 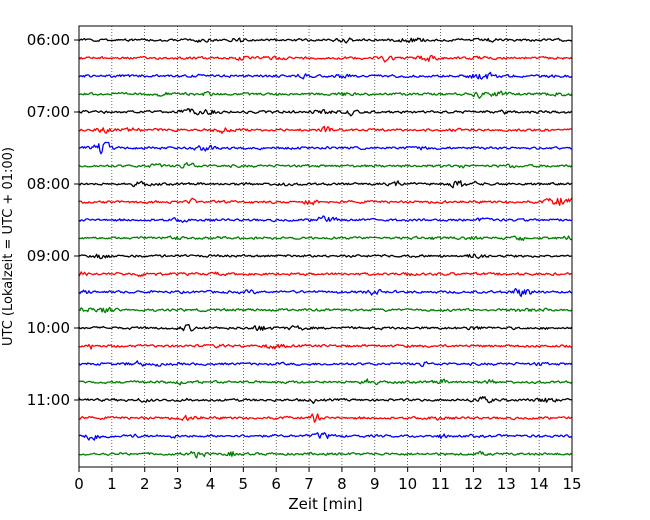 What do you see at coordinates (145, 484) in the screenshot?
I see `x-tick-label: 2` at bounding box center [145, 484].